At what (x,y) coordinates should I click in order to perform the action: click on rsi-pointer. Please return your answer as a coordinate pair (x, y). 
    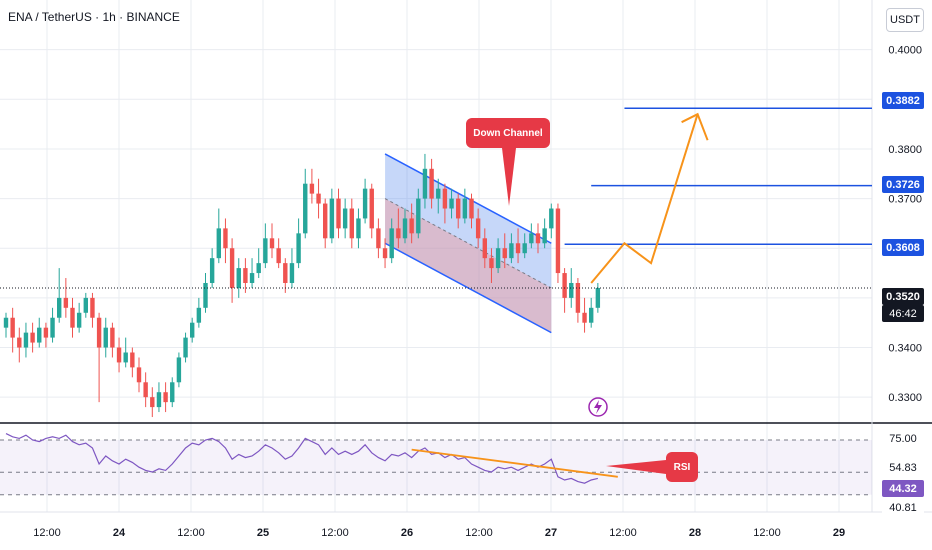
    Looking at the image, I should click on (636, 467).